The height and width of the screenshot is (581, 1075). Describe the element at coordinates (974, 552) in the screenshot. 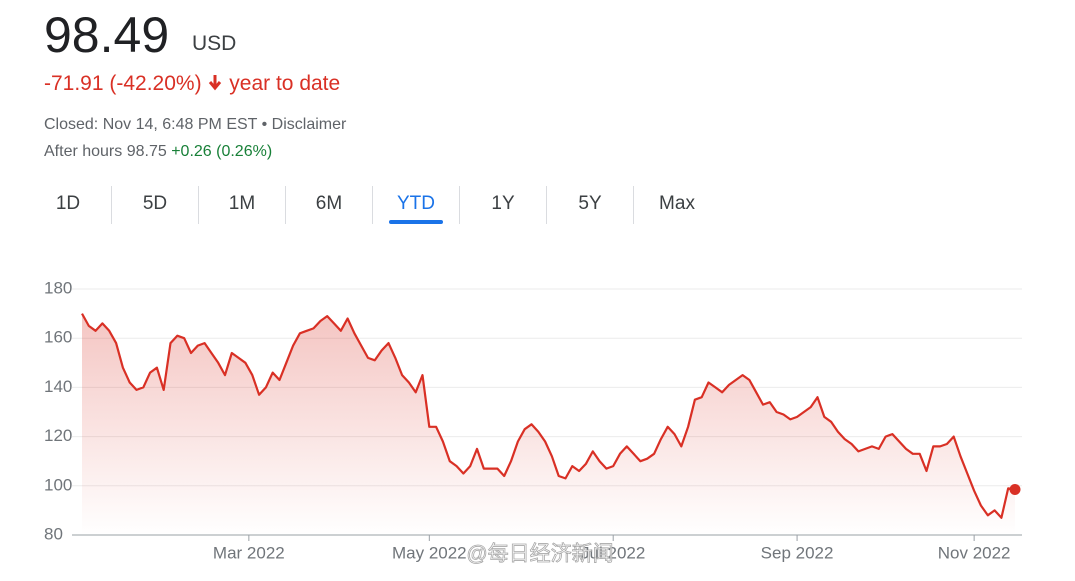

I see `x-tick-label: Nov 2022` at that location.